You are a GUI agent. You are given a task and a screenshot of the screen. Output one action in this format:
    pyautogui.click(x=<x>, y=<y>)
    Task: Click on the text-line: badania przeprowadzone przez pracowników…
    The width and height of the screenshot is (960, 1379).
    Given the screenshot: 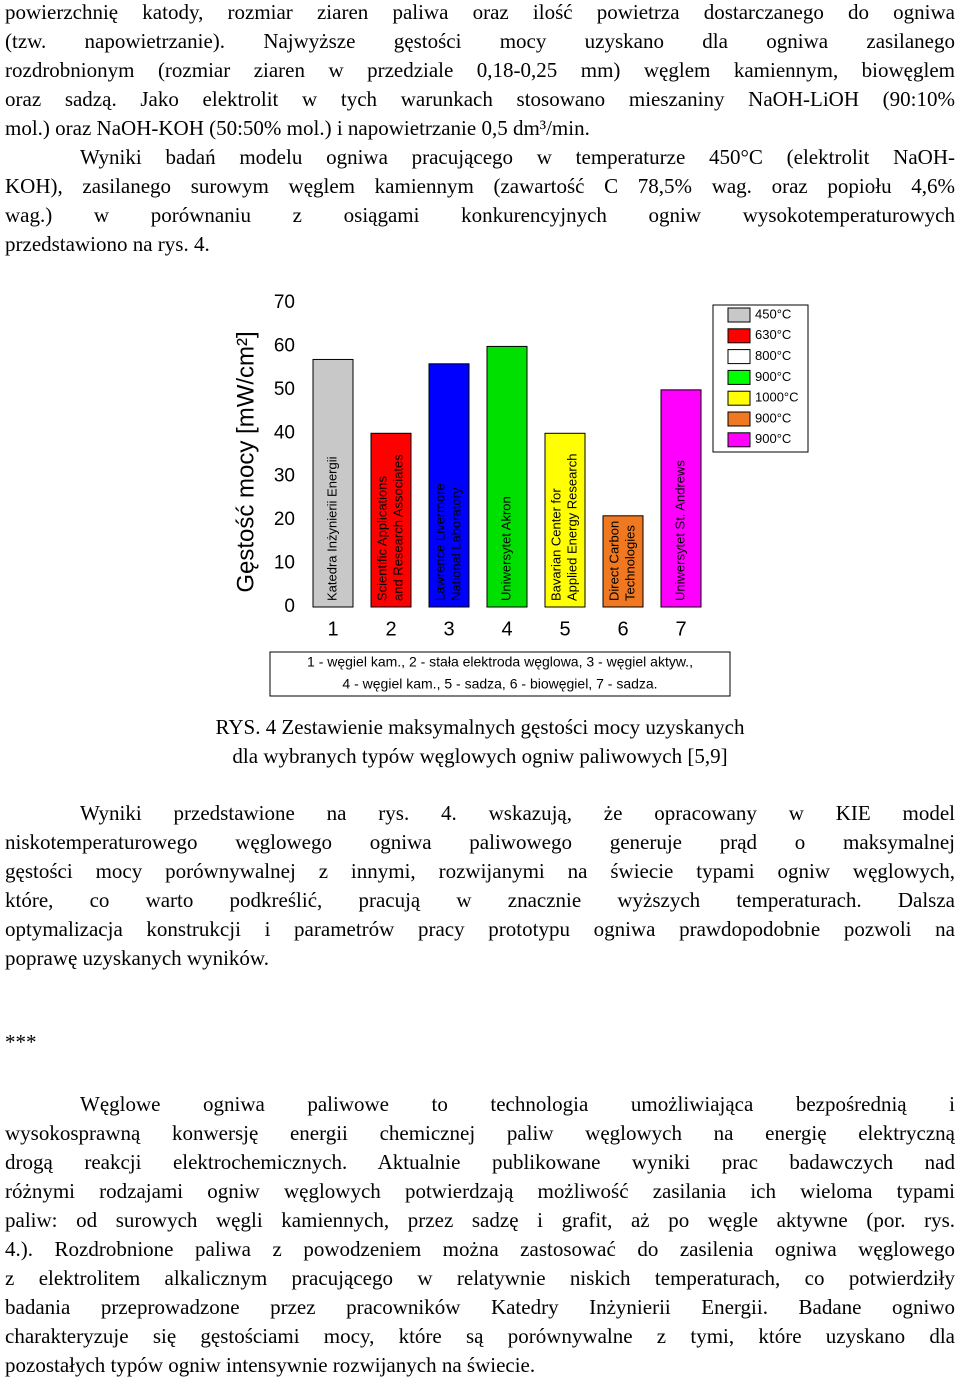 What is the action you would take?
    pyautogui.click(x=480, y=1306)
    